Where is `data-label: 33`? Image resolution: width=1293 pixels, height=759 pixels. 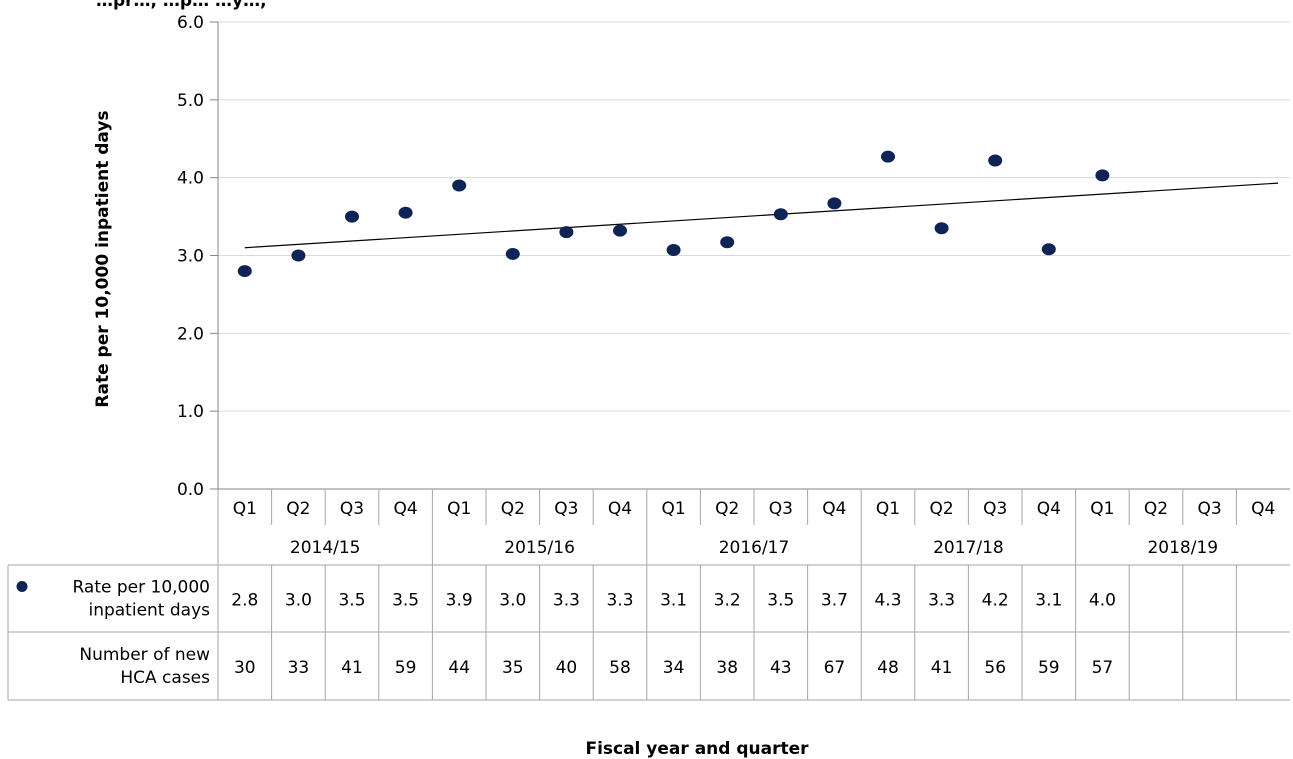
data-label: 33 is located at coordinates (299, 668).